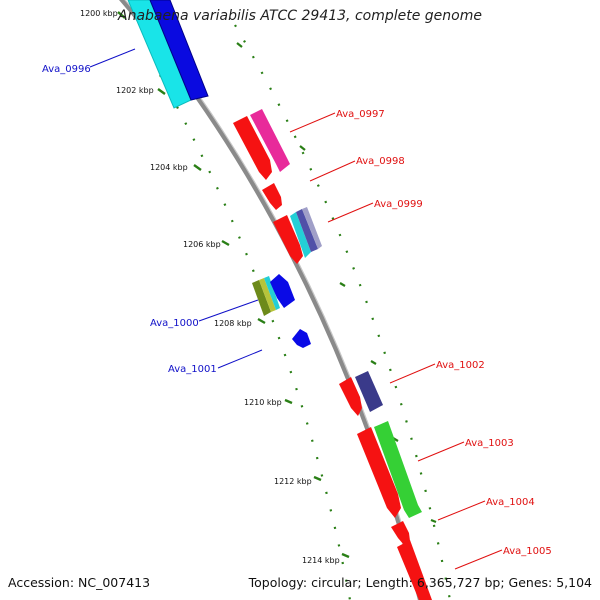 The image size is (600, 600). Describe the element at coordinates (66, 69) in the screenshot. I see `gene-label-ava-0996: Ava_0996` at that location.